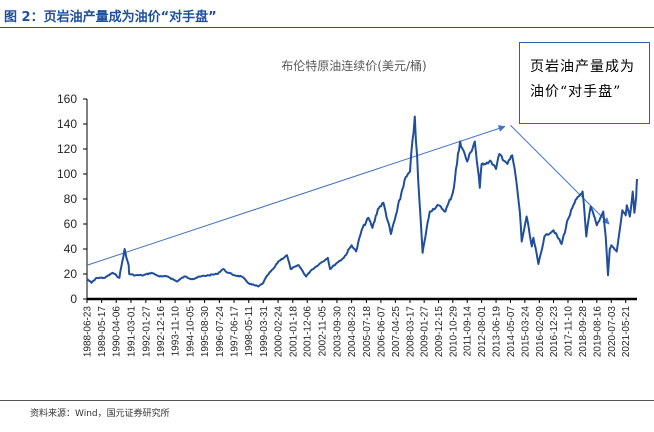 The height and width of the screenshot is (432, 654). What do you see at coordinates (88, 332) in the screenshot?
I see `x-tick-label: 1988-06-23` at bounding box center [88, 332].